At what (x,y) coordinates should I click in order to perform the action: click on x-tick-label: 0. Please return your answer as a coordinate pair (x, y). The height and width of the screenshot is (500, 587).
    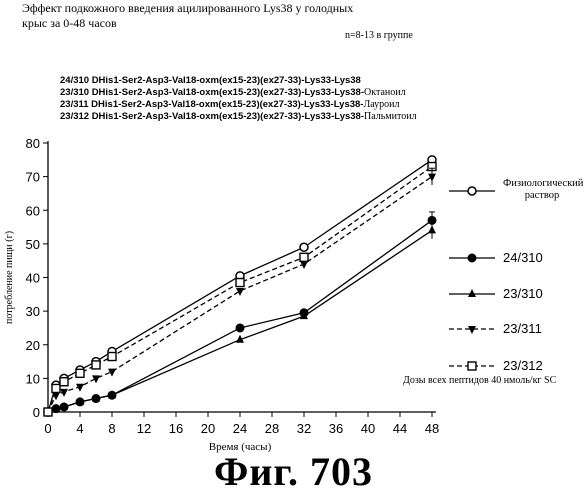
    Looking at the image, I should click on (47, 428).